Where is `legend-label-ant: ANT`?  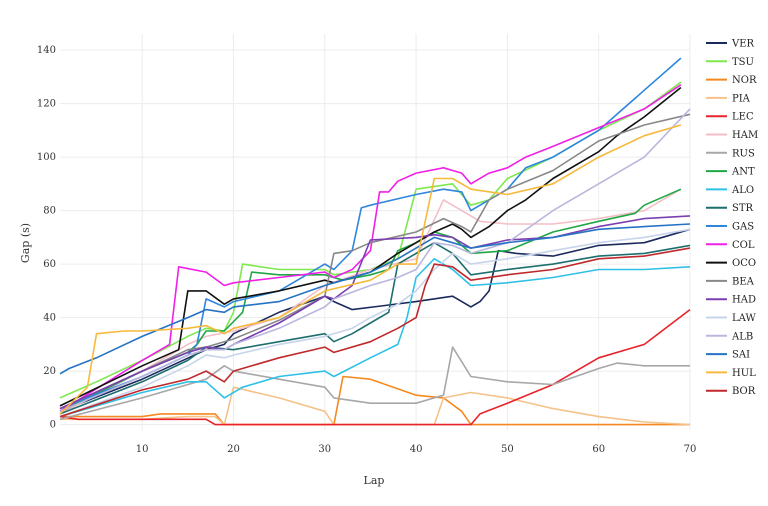 legend-label-ant: ANT is located at coordinates (743, 172).